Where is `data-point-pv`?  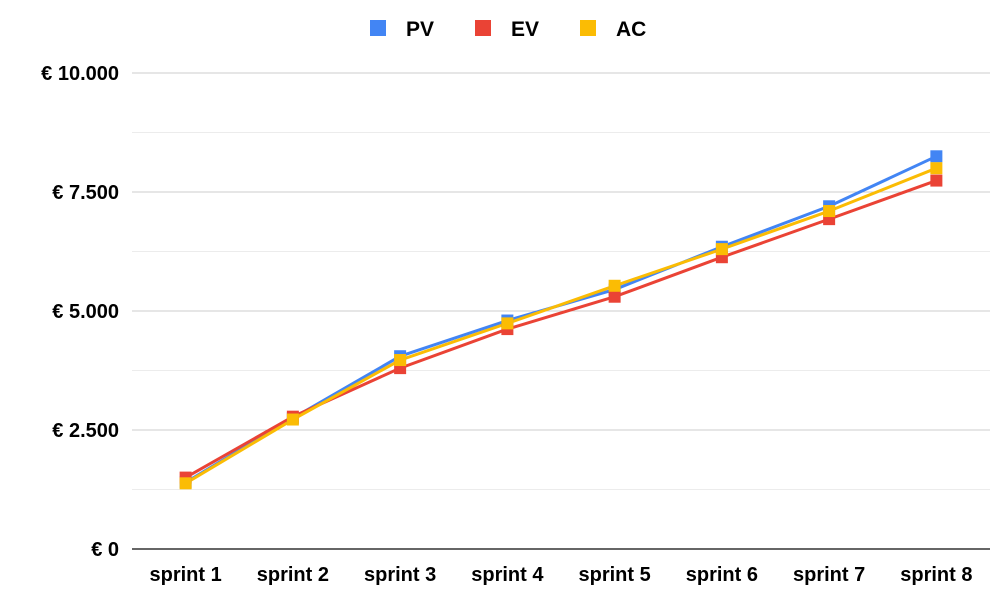
data-point-pv is located at coordinates (936, 156).